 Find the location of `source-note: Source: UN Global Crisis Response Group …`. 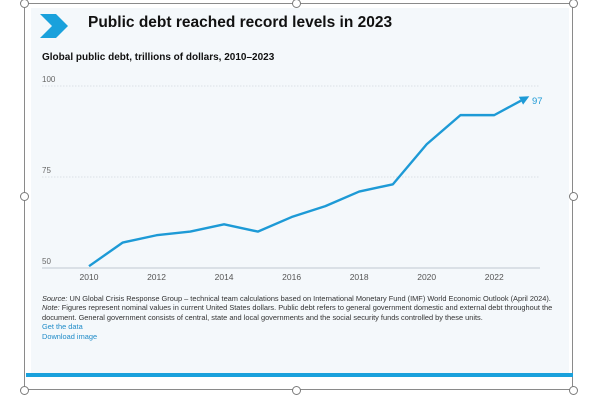

source-note: Source: UN Global Crisis Response Group … is located at coordinates (303, 298).